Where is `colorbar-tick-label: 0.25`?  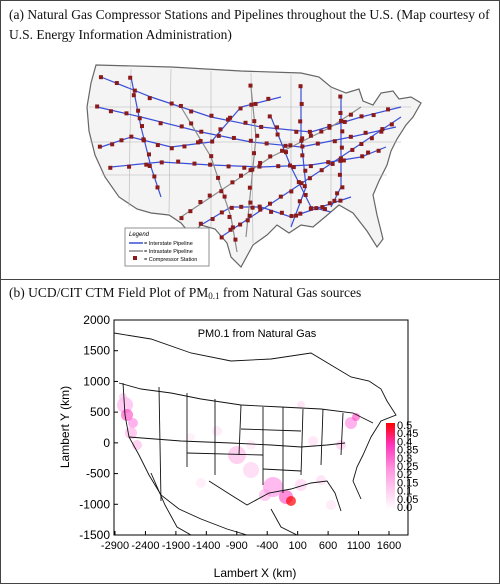
colorbar-tick-label: 0.25 is located at coordinates (407, 467).